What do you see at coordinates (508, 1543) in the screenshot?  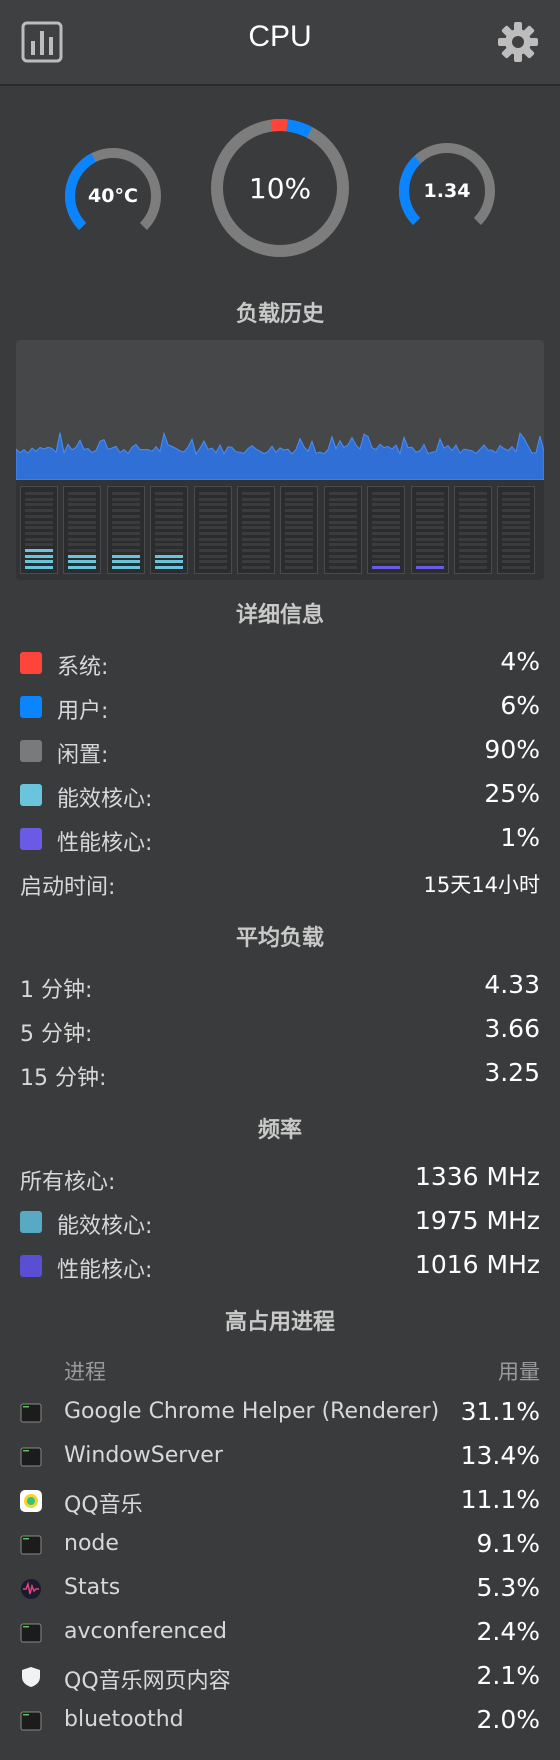 I see `process-usage: 9.1%` at bounding box center [508, 1543].